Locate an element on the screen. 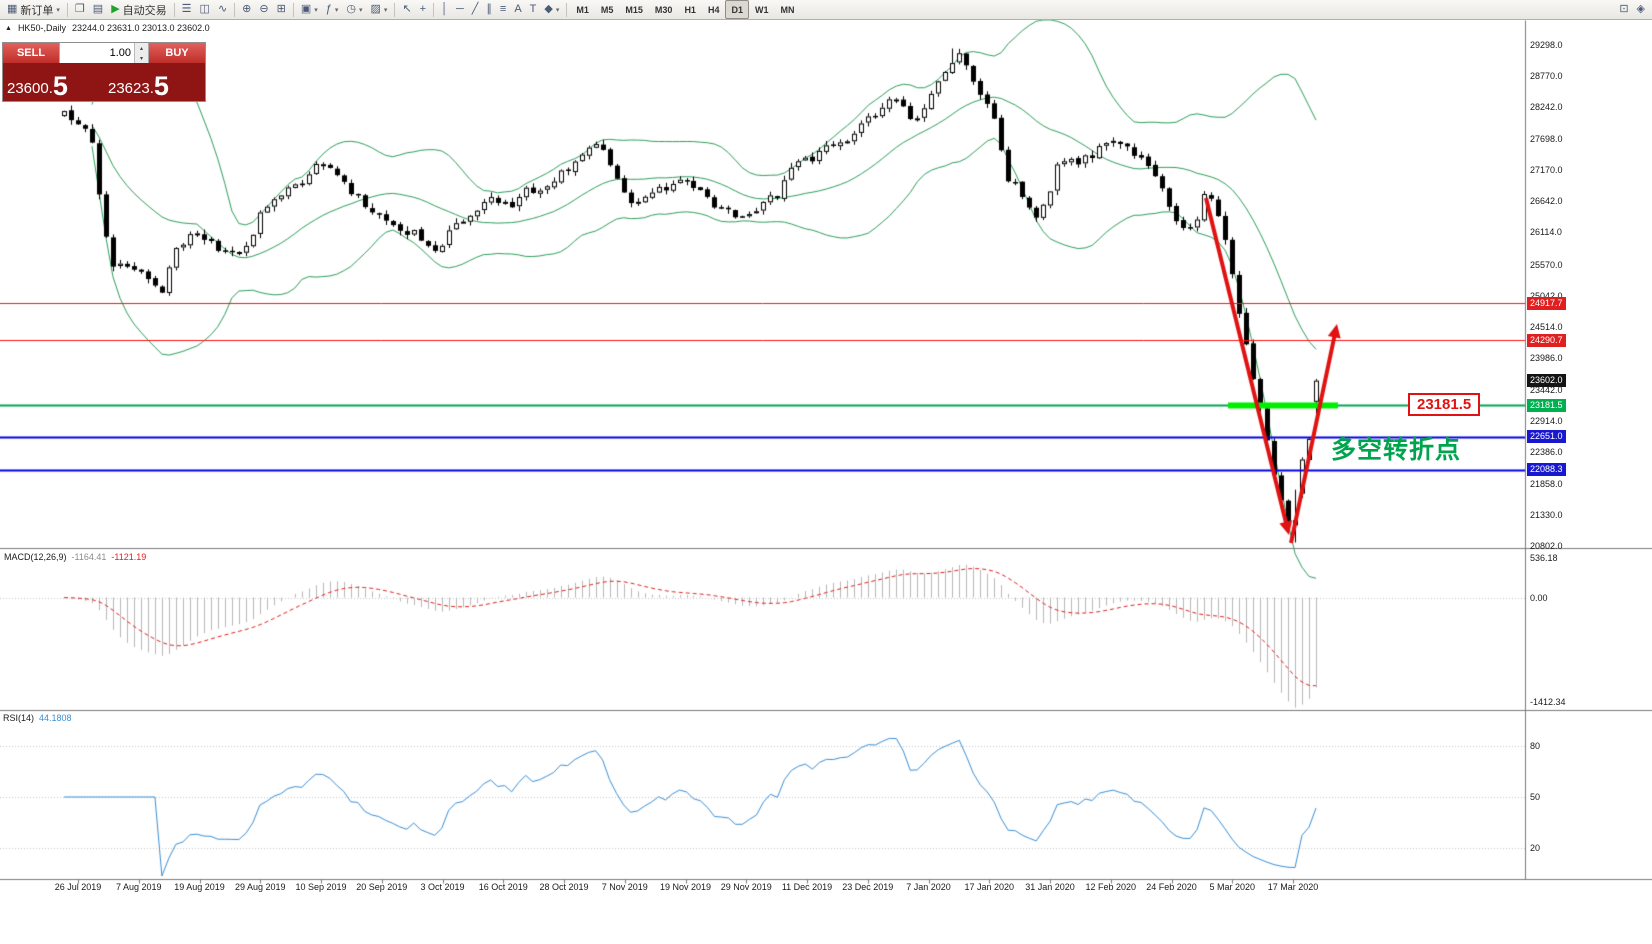 The height and width of the screenshot is (944, 1652). macd-name: MACD(12,26,9) is located at coordinates (35, 557).